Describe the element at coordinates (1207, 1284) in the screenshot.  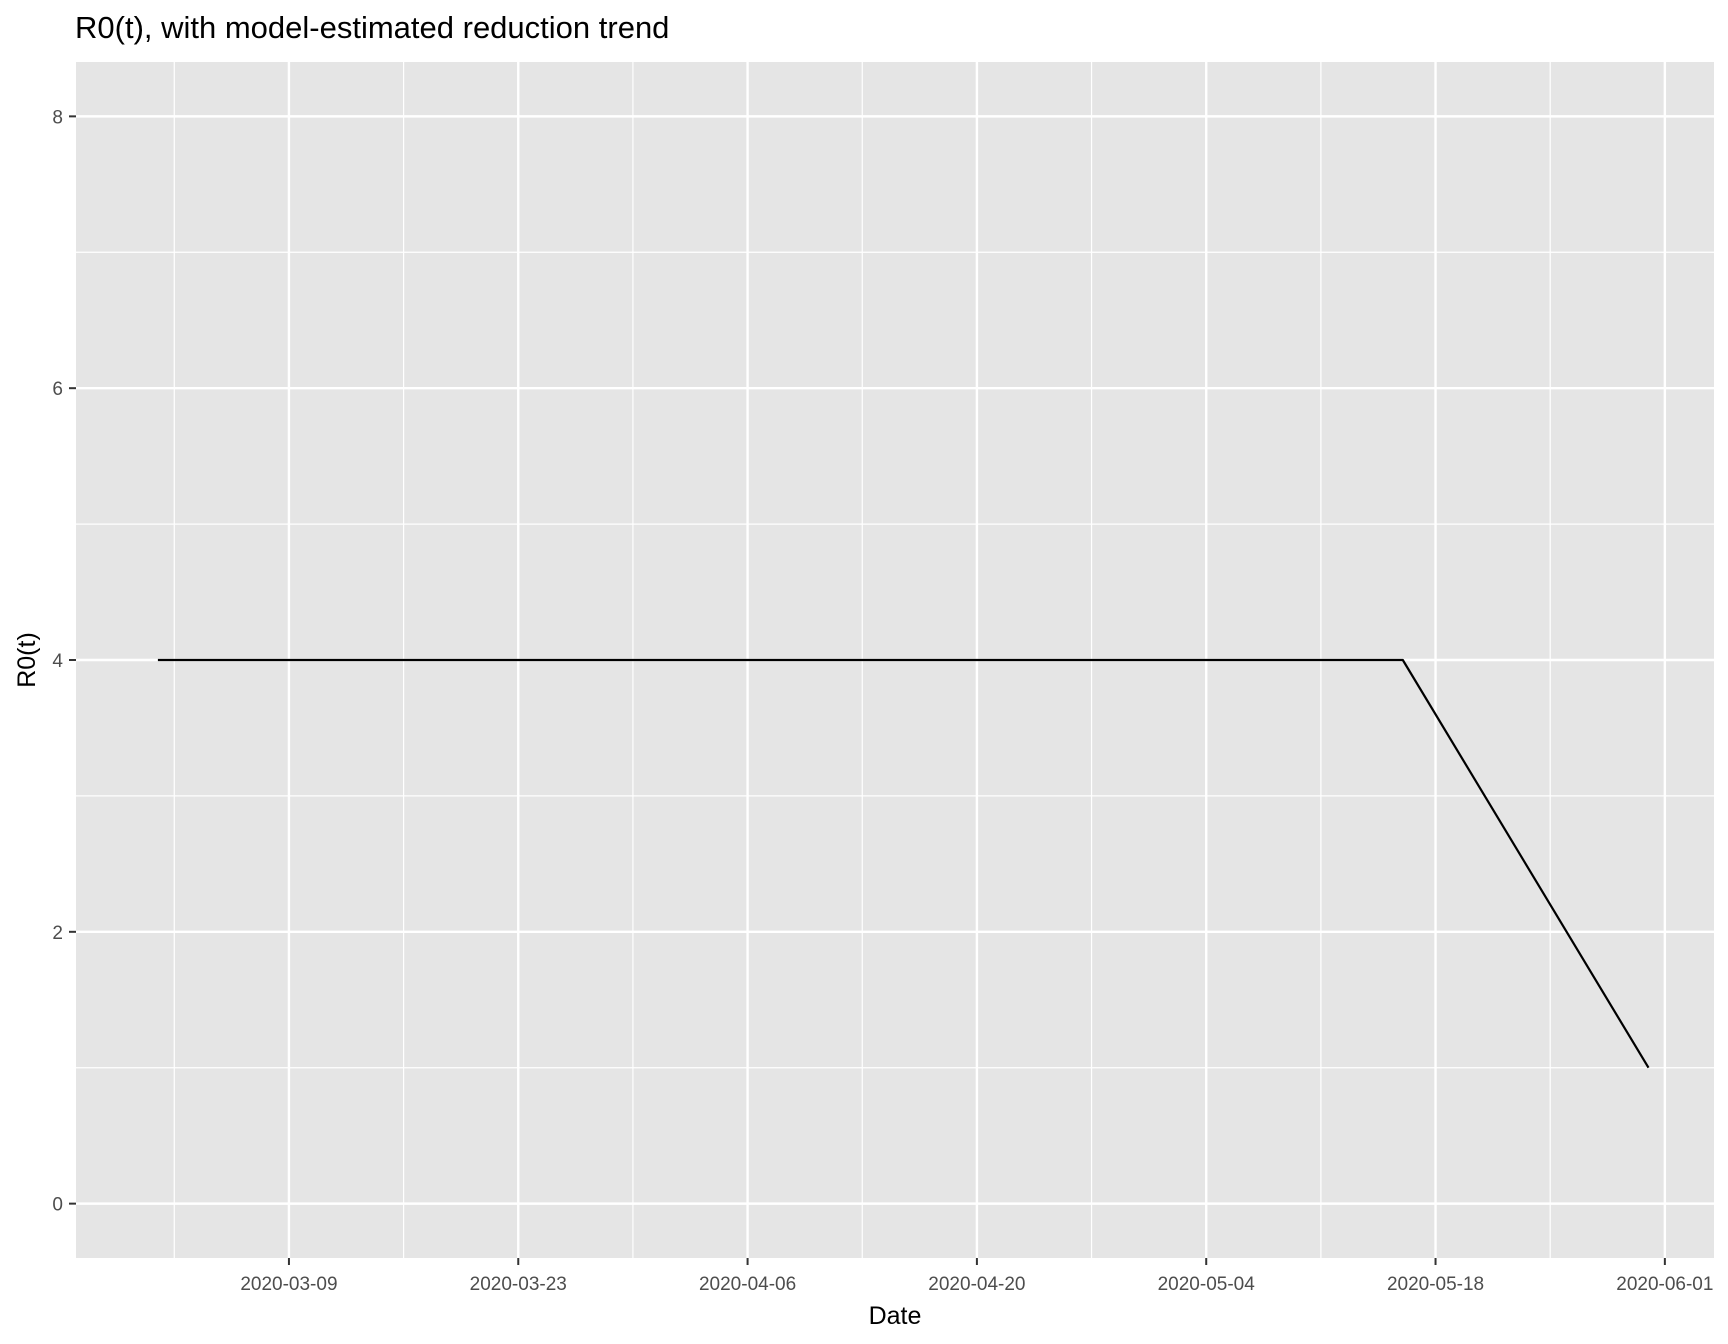
I see `x-tick-label: 2020-05-04` at that location.